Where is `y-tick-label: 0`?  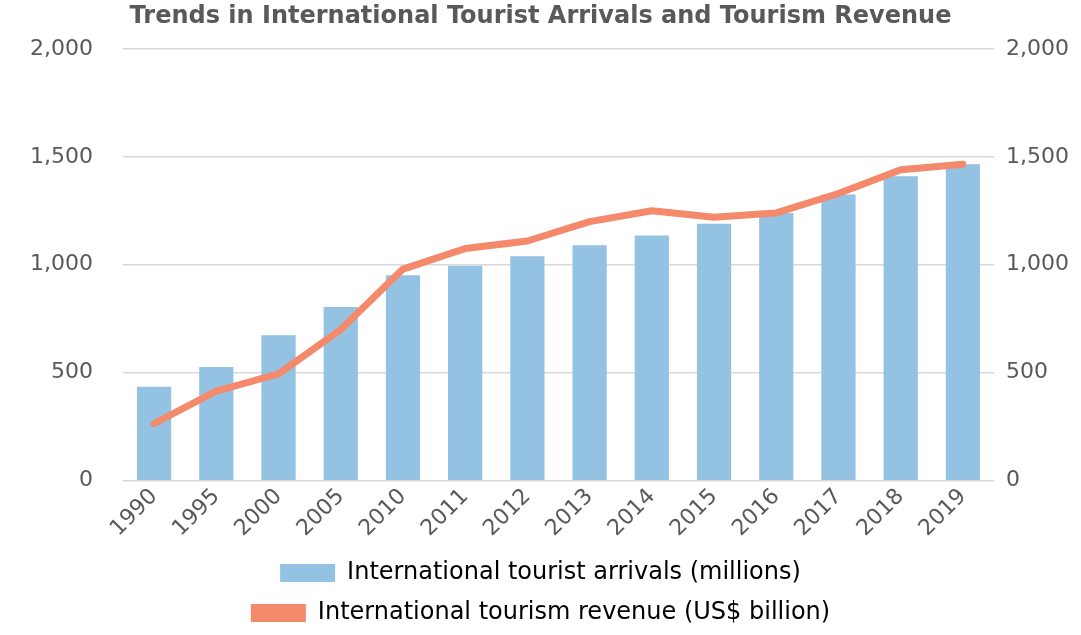 y-tick-label: 0 is located at coordinates (85, 479).